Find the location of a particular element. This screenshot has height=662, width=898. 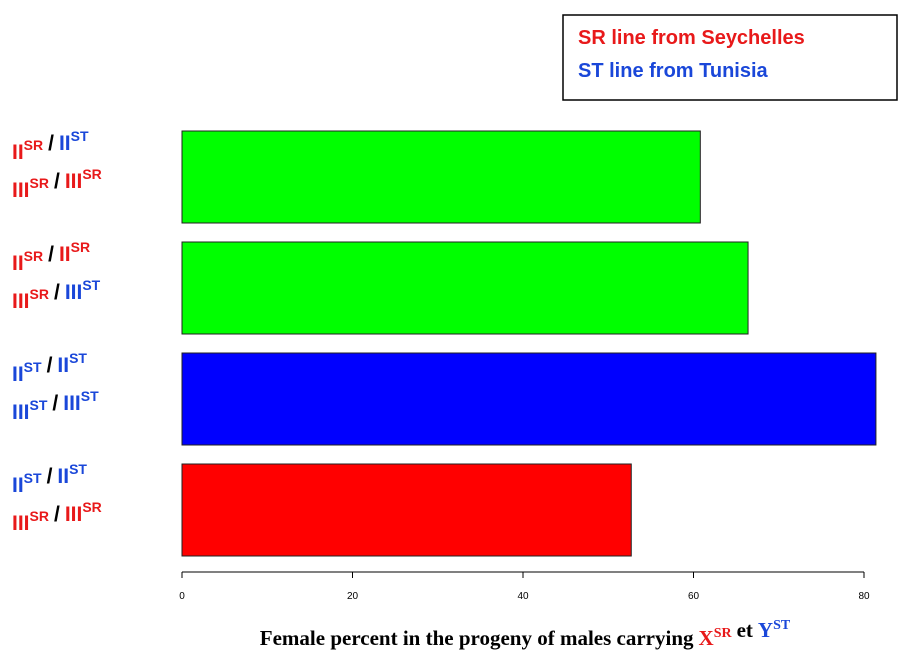

x-tick-label: 80 is located at coordinates (864, 596).